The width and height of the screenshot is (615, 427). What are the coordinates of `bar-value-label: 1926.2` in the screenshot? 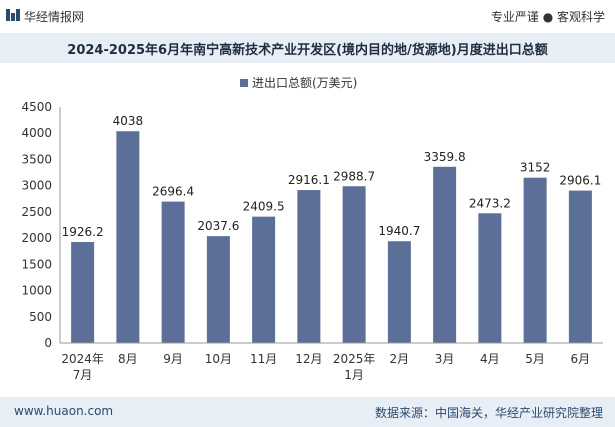 It's located at (83, 232).